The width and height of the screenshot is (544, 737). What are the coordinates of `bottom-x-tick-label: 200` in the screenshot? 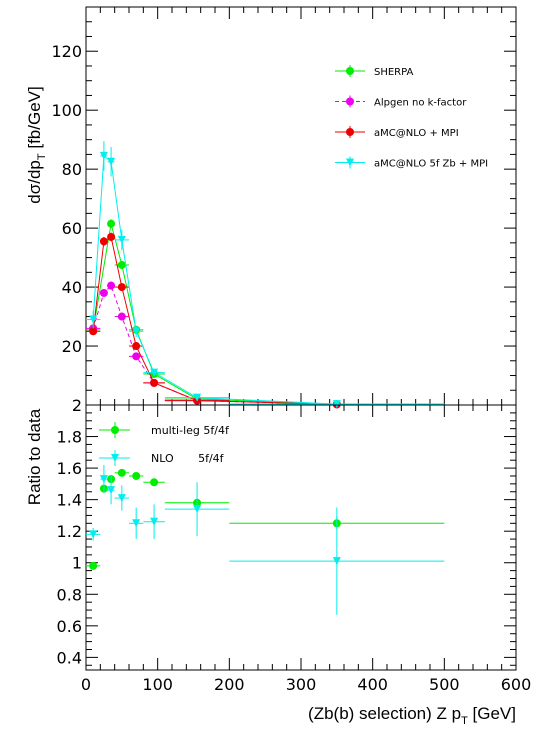 It's located at (229, 684).